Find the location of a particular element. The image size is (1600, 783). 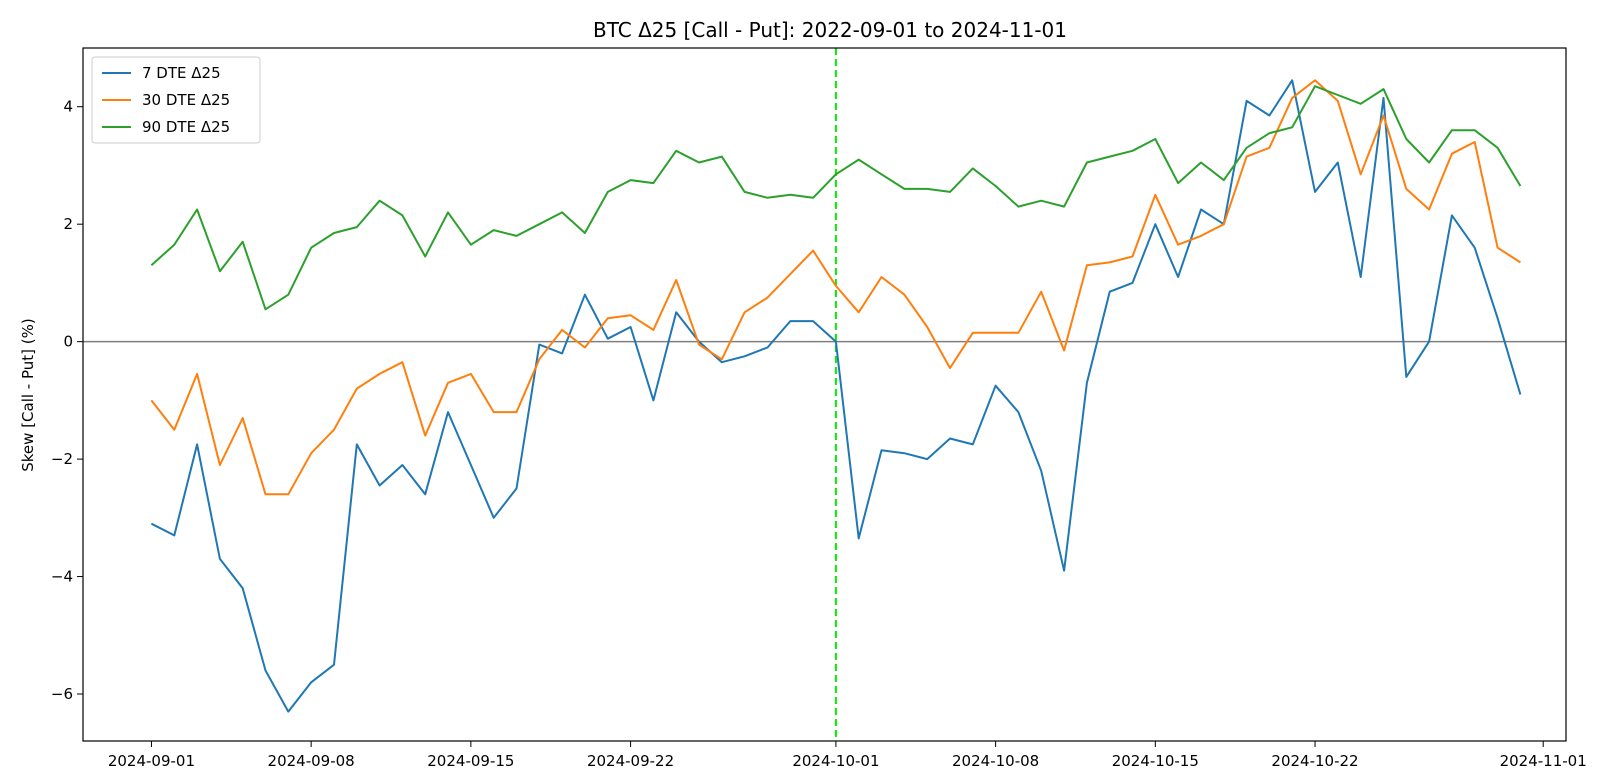

legend-label-90dte: 90 DTE Δ25 is located at coordinates (186, 127).